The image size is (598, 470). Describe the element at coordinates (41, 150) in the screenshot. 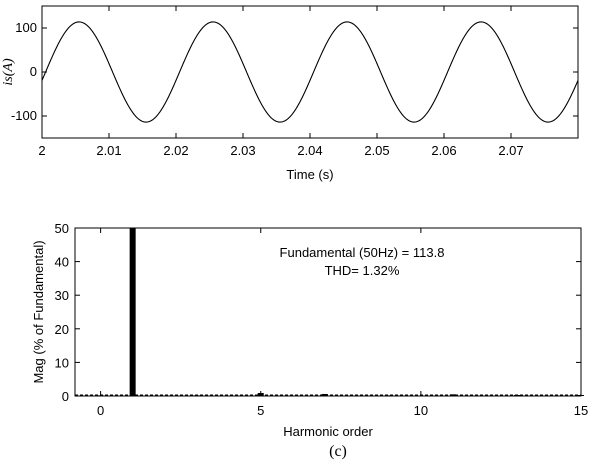

I see `waveform-x-tick-label: 2` at that location.